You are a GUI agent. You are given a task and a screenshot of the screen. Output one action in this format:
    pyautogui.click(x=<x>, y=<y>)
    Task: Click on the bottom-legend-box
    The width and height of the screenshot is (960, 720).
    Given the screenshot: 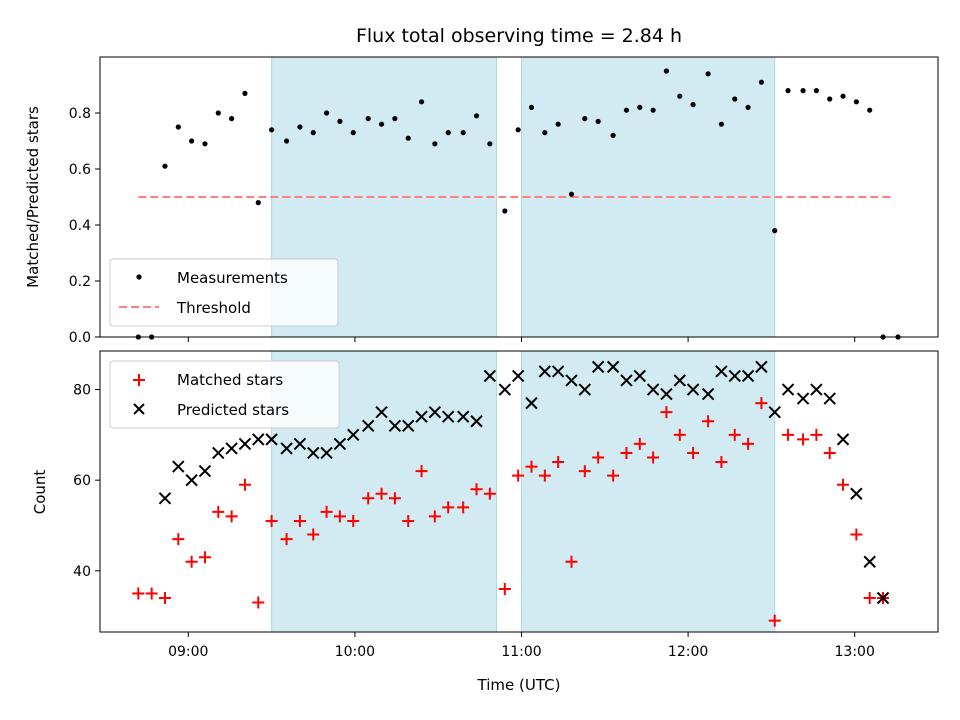 What is the action you would take?
    pyautogui.click(x=224, y=394)
    